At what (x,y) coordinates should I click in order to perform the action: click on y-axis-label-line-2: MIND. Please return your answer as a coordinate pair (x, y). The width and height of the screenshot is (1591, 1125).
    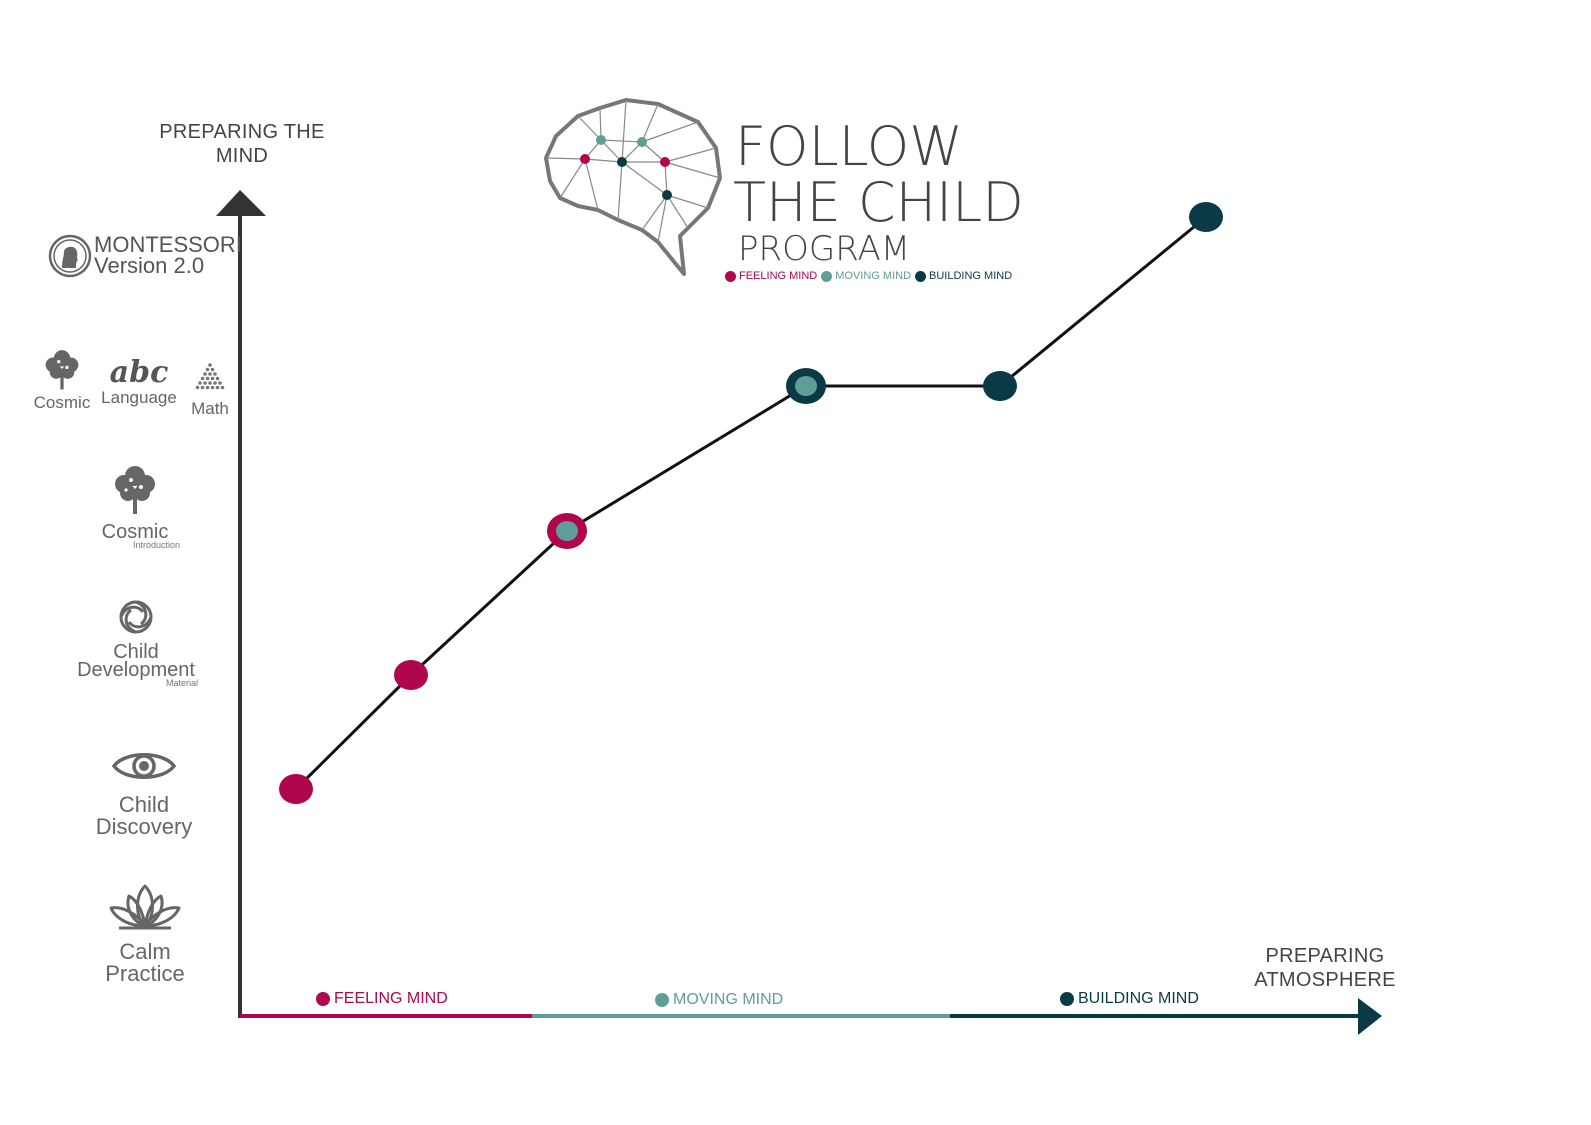
    Looking at the image, I should click on (242, 156).